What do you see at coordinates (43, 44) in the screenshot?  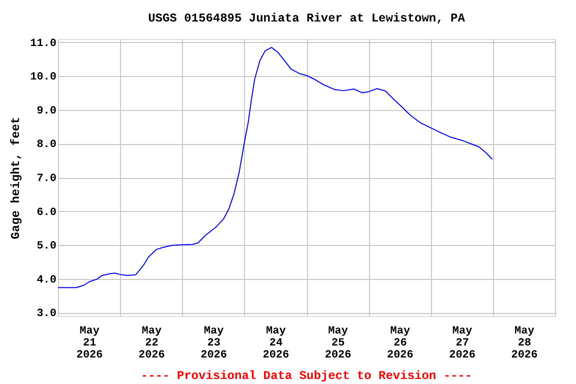 I see `y-tick-label: 11.0` at bounding box center [43, 44].